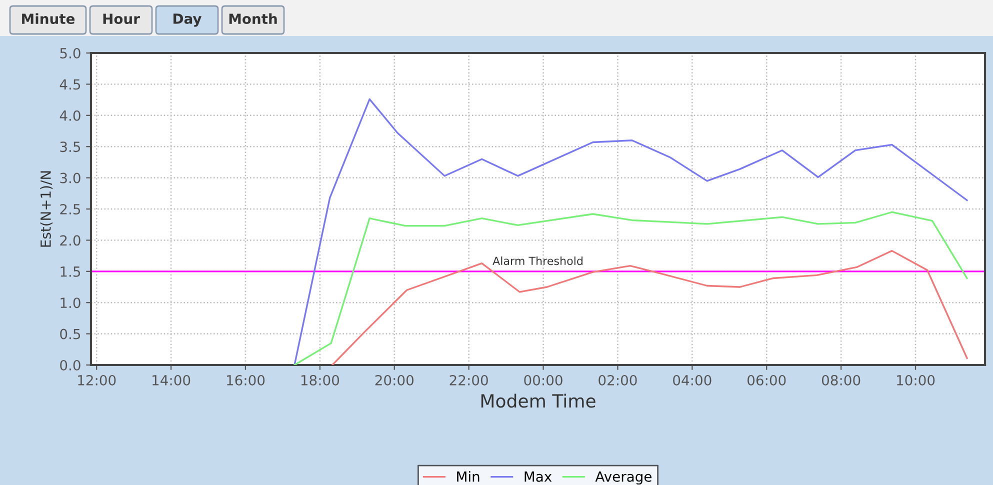 The width and height of the screenshot is (993, 485). I want to click on x-tick-label: 06:00, so click(767, 380).